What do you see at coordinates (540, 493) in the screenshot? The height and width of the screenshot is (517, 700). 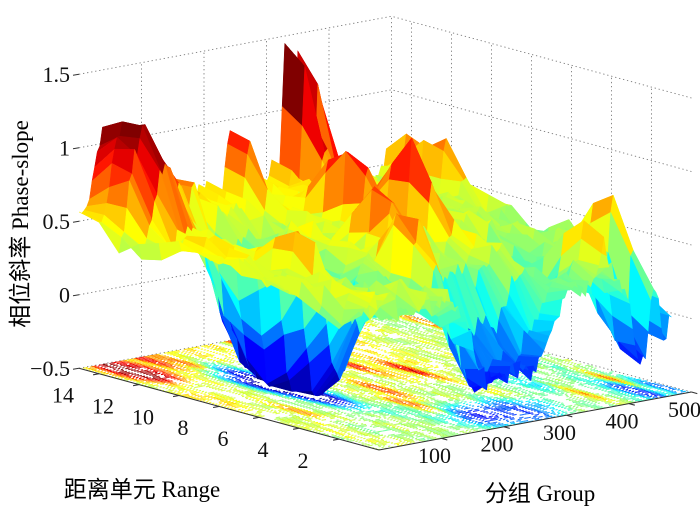 I see `x-axis-label: 分组 Group` at bounding box center [540, 493].